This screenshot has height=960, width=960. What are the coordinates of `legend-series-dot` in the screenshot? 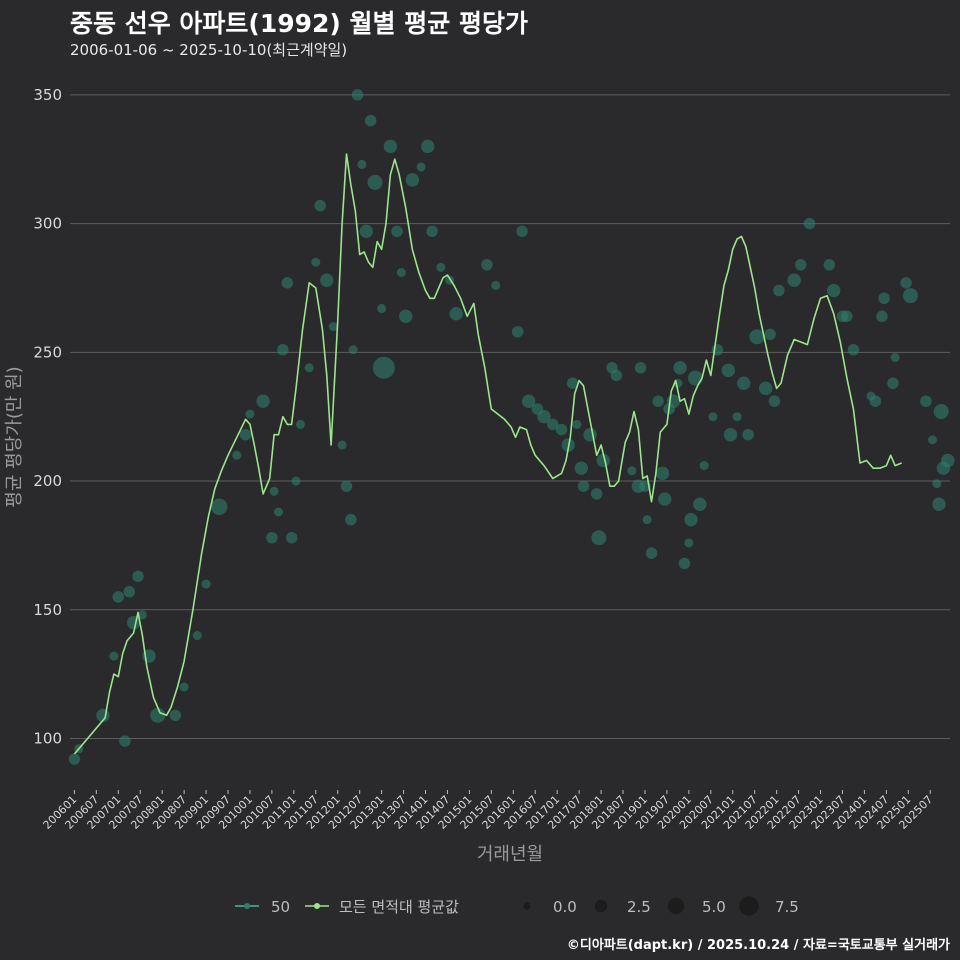 It's located at (247, 906).